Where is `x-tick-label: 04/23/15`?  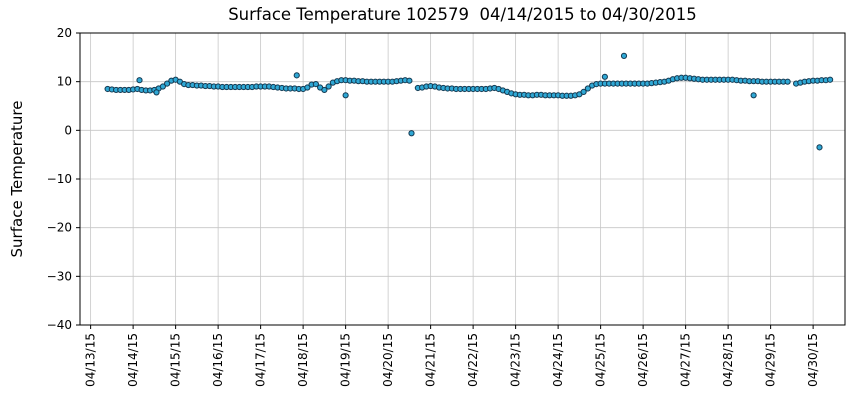 x-tick-label: 04/23/15 is located at coordinates (516, 360).